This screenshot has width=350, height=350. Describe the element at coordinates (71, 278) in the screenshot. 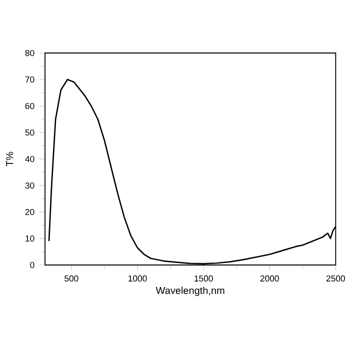

I see `x-tick-label: 500` at that location.